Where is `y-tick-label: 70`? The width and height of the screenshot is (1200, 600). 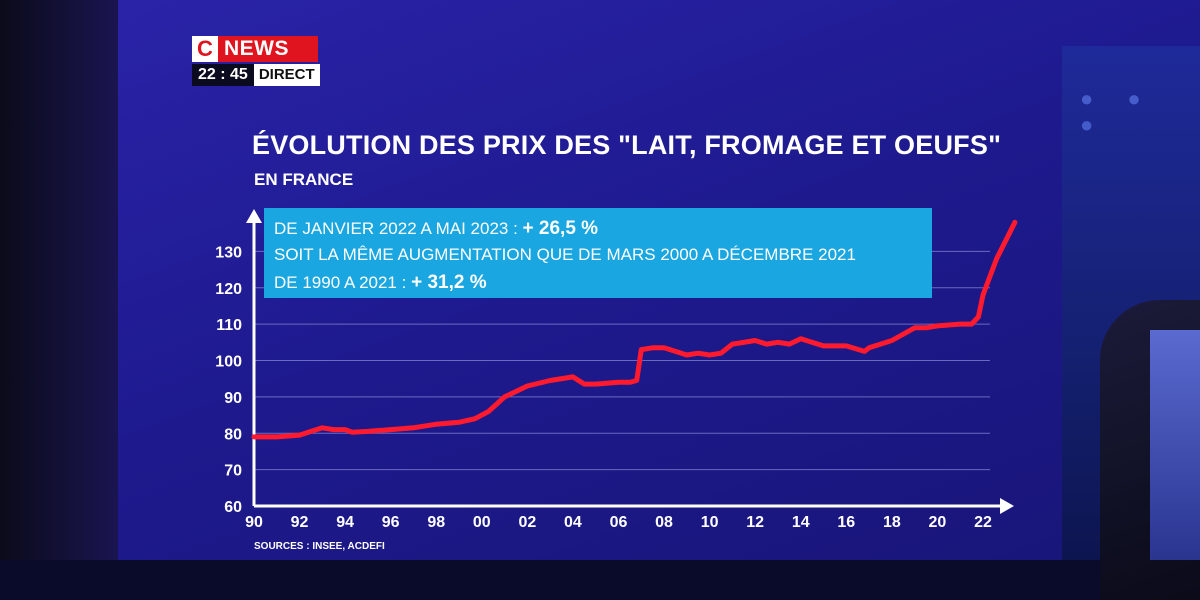 y-tick-label: 70 is located at coordinates (233, 471).